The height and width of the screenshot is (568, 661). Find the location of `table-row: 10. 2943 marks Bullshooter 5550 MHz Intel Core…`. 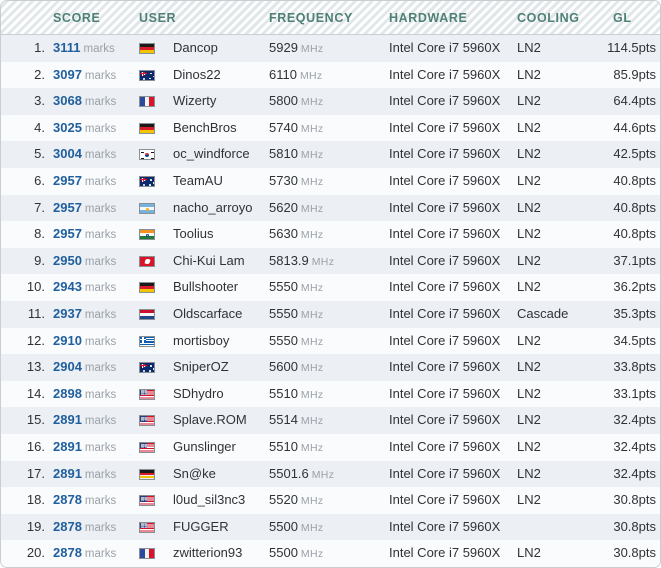

table-row: 10. 2943 marks Bullshooter 5550 MHz Intel Core… is located at coordinates (330, 287).